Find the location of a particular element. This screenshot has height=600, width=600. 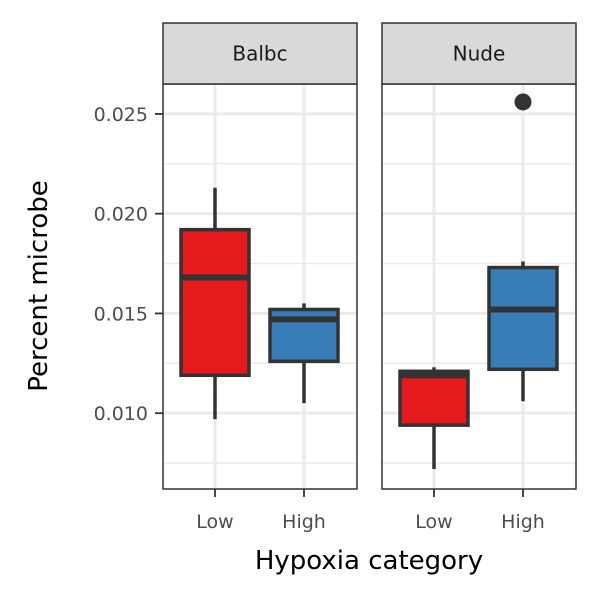

y-tick-label: 0.015 is located at coordinates (121, 314).